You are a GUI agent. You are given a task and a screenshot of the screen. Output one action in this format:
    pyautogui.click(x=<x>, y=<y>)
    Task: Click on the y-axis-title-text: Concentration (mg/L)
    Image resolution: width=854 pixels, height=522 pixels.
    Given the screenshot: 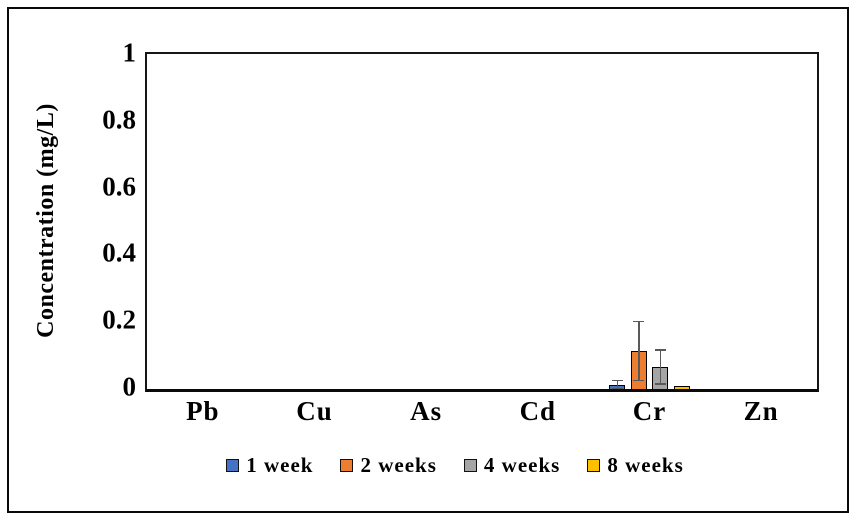 What is the action you would take?
    pyautogui.click(x=45, y=220)
    